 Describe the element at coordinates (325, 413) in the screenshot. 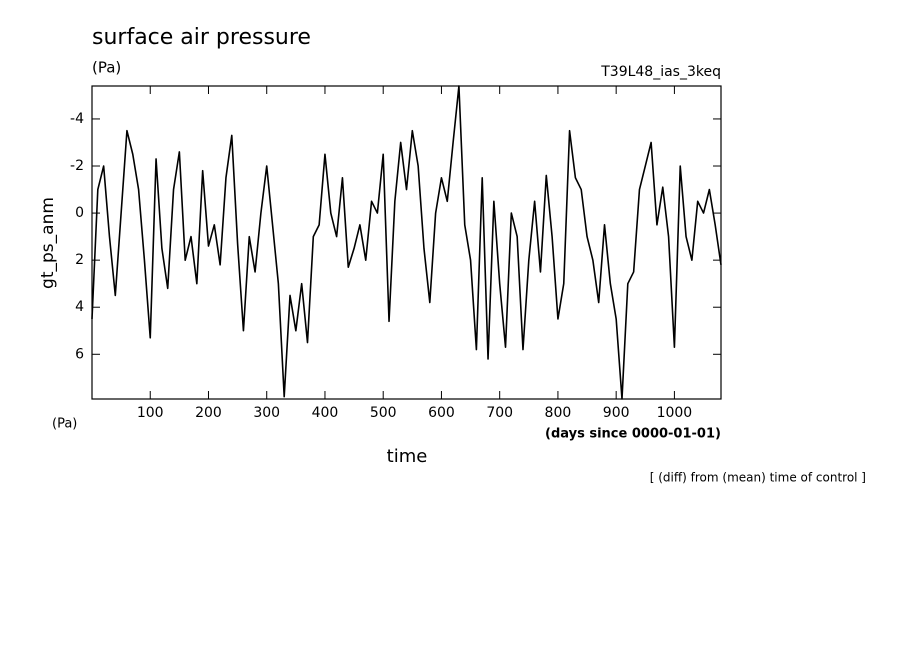

I see `x-tick-label: 400` at that location.